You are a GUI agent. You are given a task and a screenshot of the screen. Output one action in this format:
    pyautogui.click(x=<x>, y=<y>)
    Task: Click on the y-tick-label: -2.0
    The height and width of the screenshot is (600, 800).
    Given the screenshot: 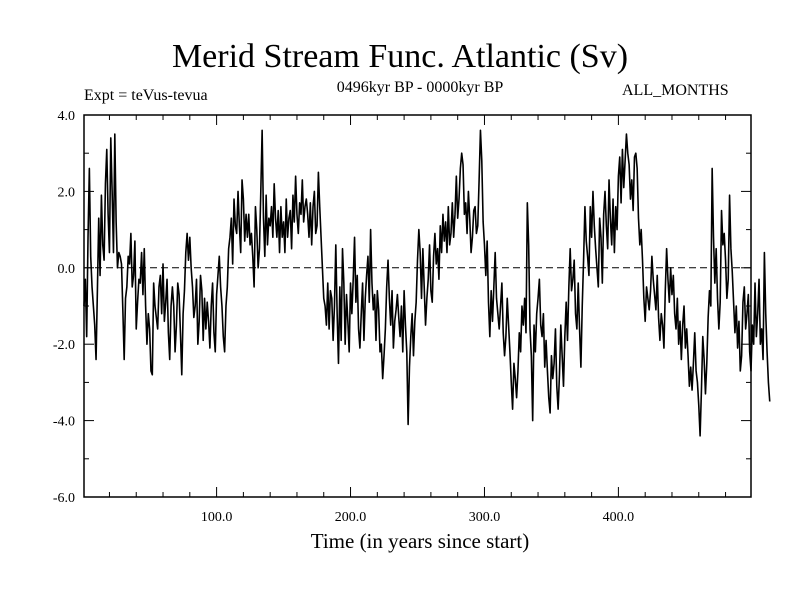 What is the action you would take?
    pyautogui.click(x=64, y=345)
    